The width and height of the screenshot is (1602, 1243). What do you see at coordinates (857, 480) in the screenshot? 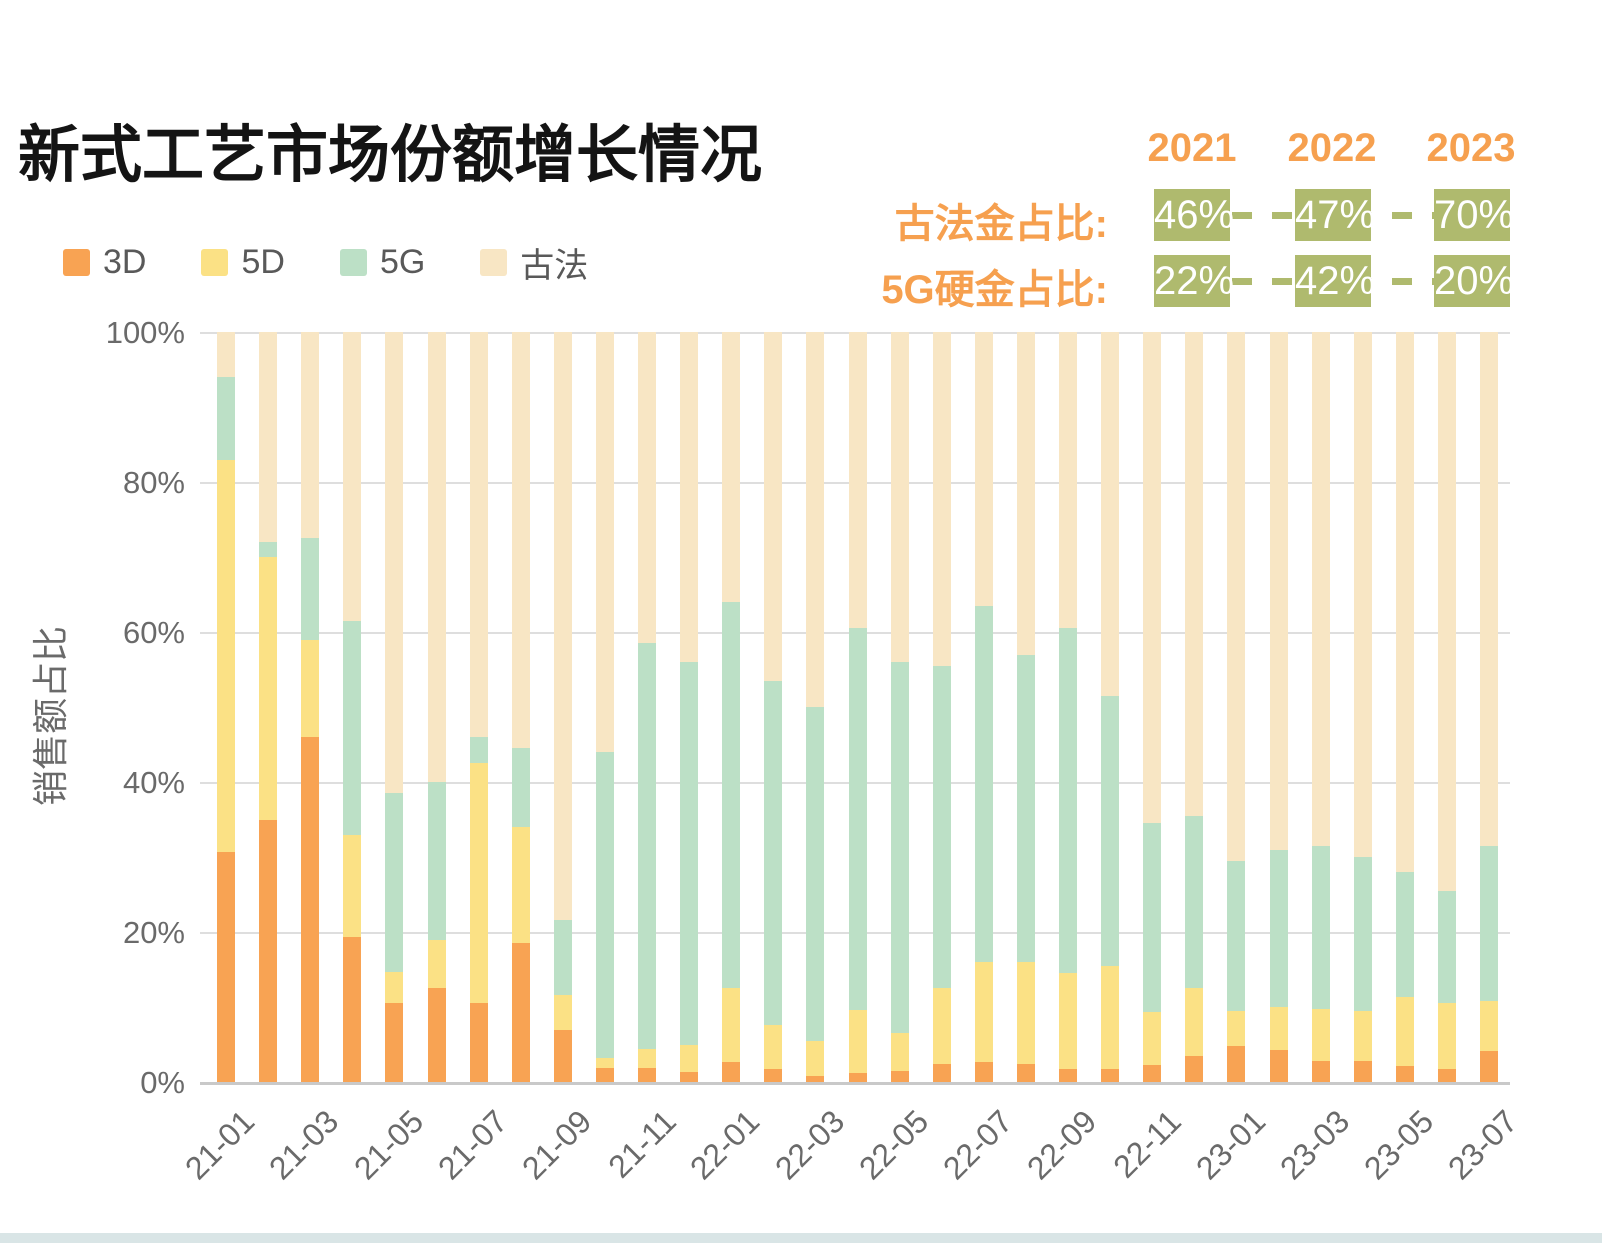
I see `bar-segment-古法-22-04` at bounding box center [857, 480].